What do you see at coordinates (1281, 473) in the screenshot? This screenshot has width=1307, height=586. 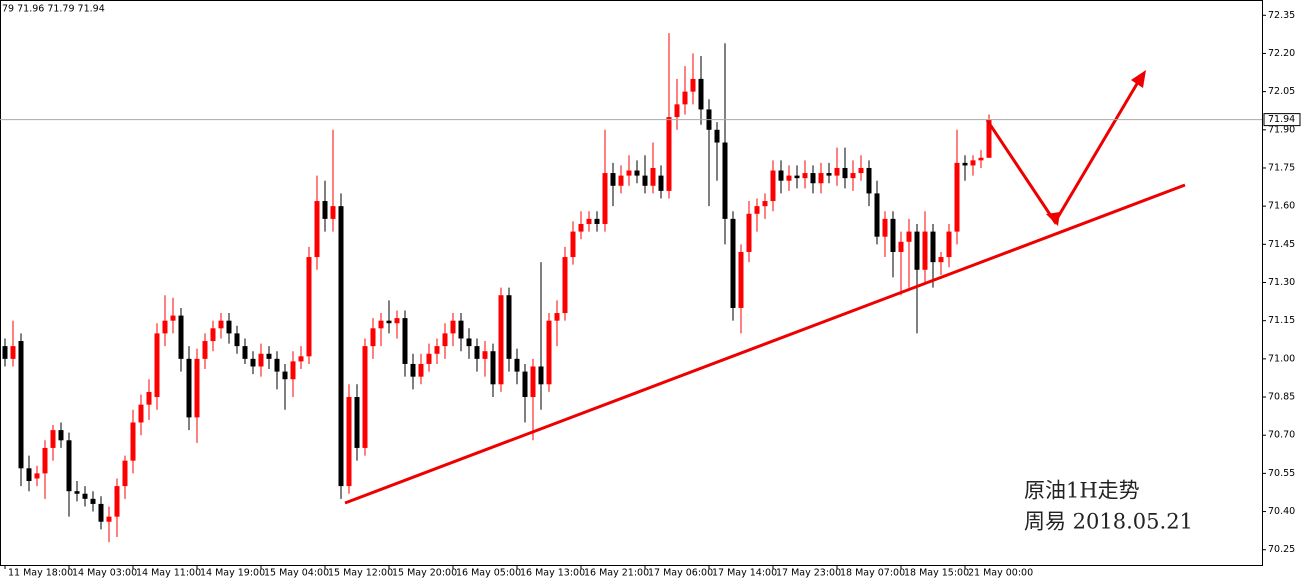 I see `y-tick-label: 70.55` at bounding box center [1281, 473].